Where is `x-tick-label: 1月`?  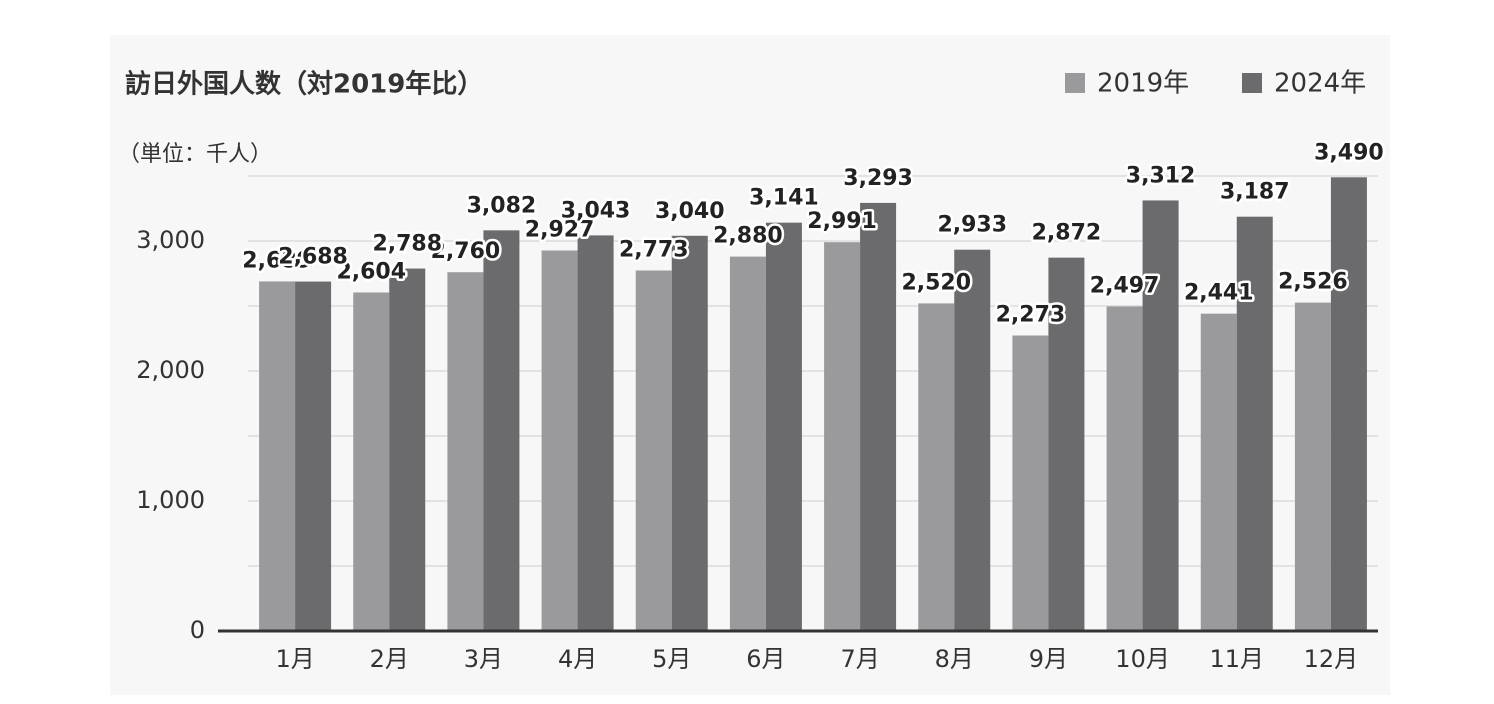 x-tick-label: 1月 is located at coordinates (294, 659).